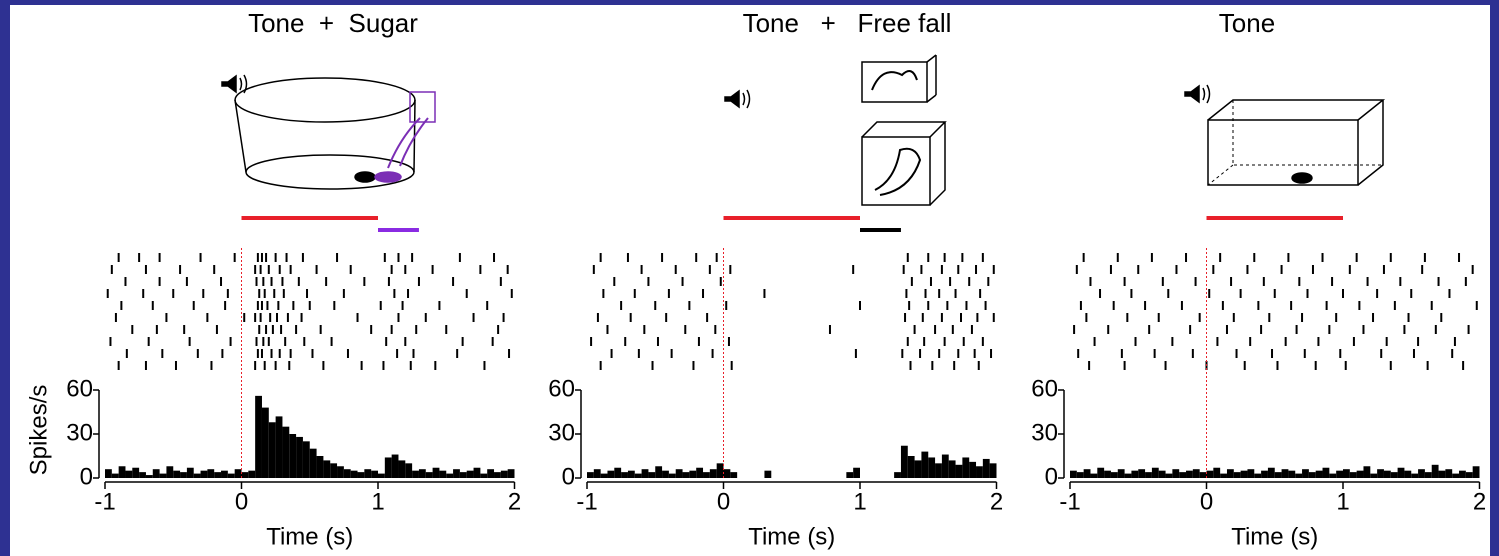 This screenshot has width=1499, height=556. What do you see at coordinates (328, 132) in the screenshot?
I see `sugar-setup-illustration` at bounding box center [328, 132].